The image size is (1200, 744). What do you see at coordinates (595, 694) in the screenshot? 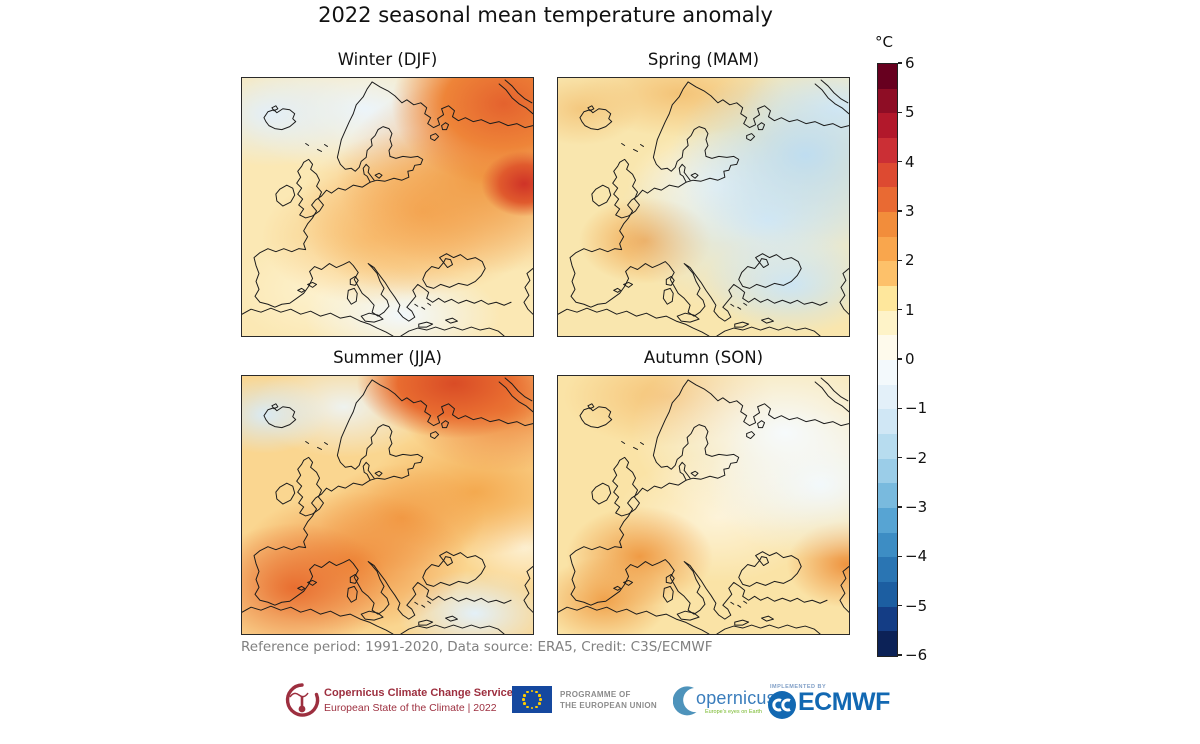
I see `eu-line1: PROGRAMME OF` at bounding box center [595, 694].